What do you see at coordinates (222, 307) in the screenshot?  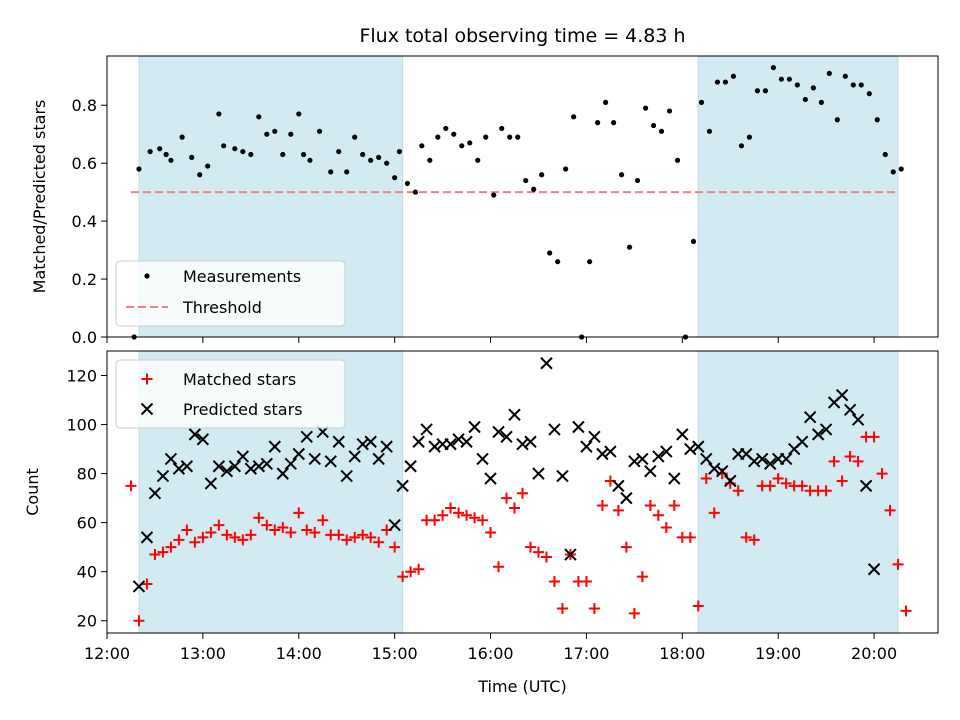 I see `legend-threshold-label: Threshold` at bounding box center [222, 307].